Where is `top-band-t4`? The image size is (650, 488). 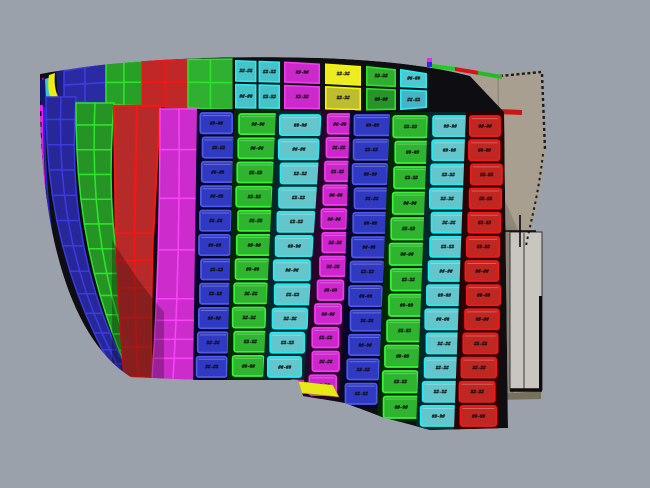
top-band-t4 is located at coordinates (210, 84).